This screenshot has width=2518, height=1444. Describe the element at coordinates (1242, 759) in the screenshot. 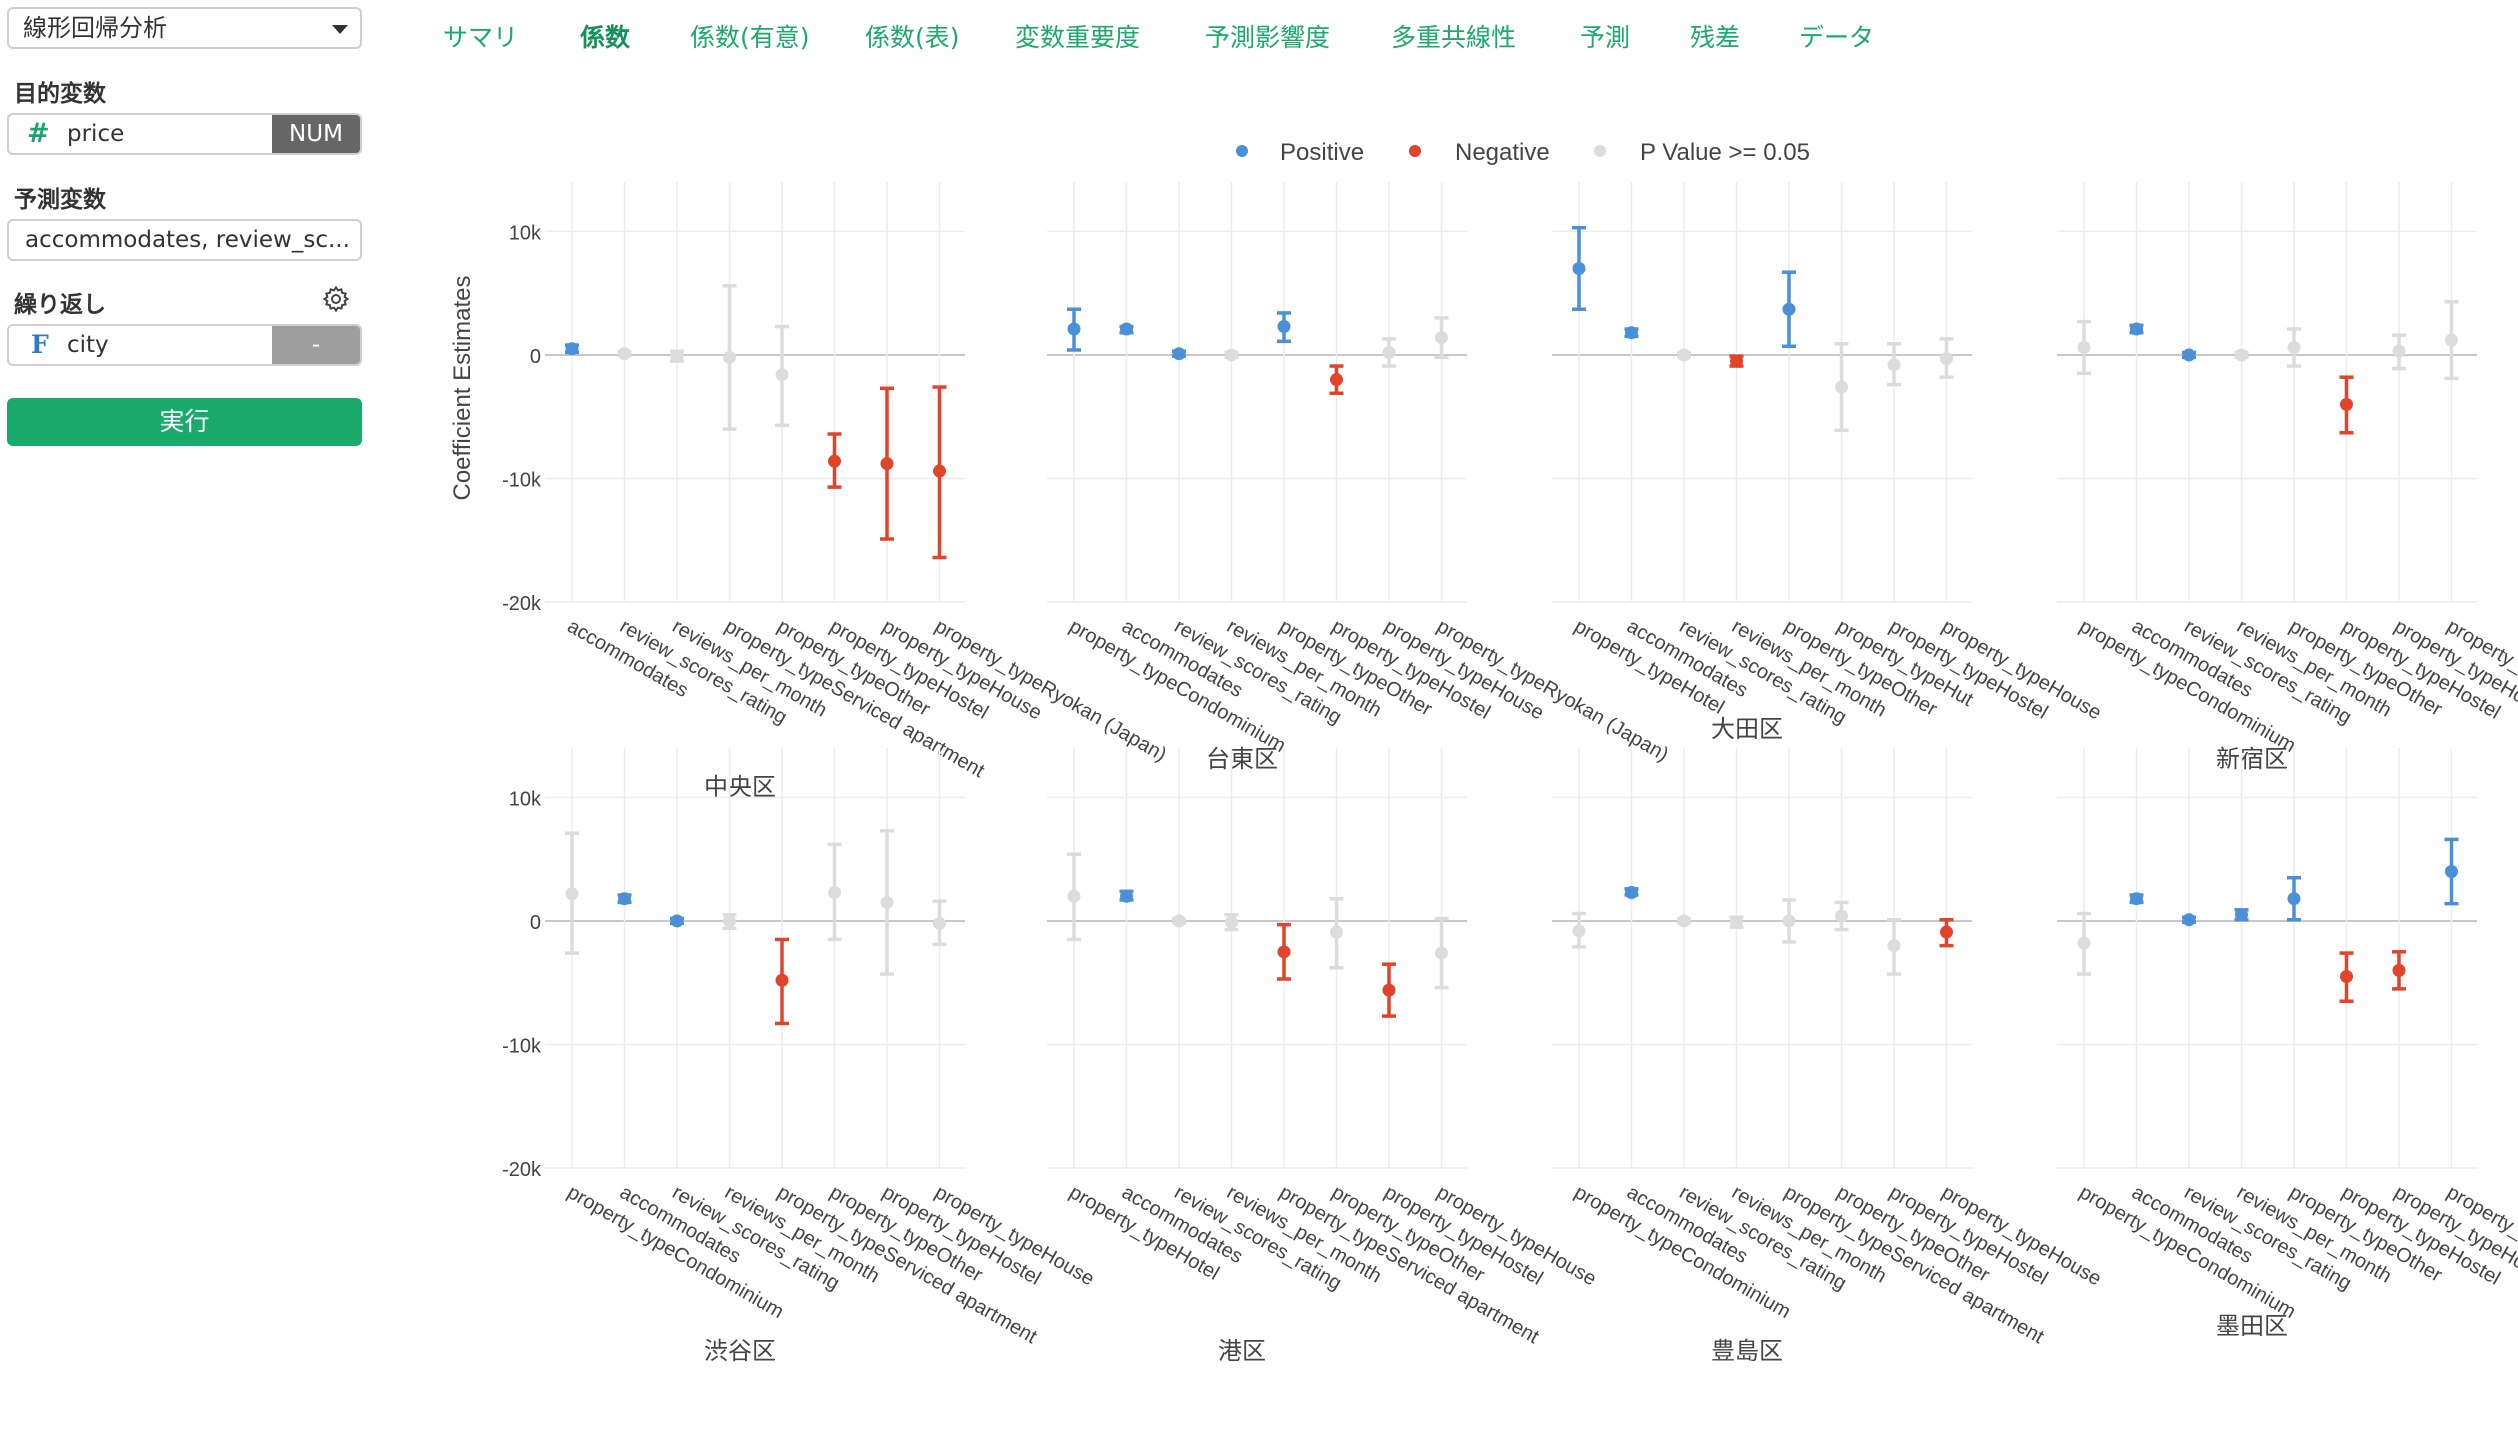

I see `panel-title: 台東区` at that location.